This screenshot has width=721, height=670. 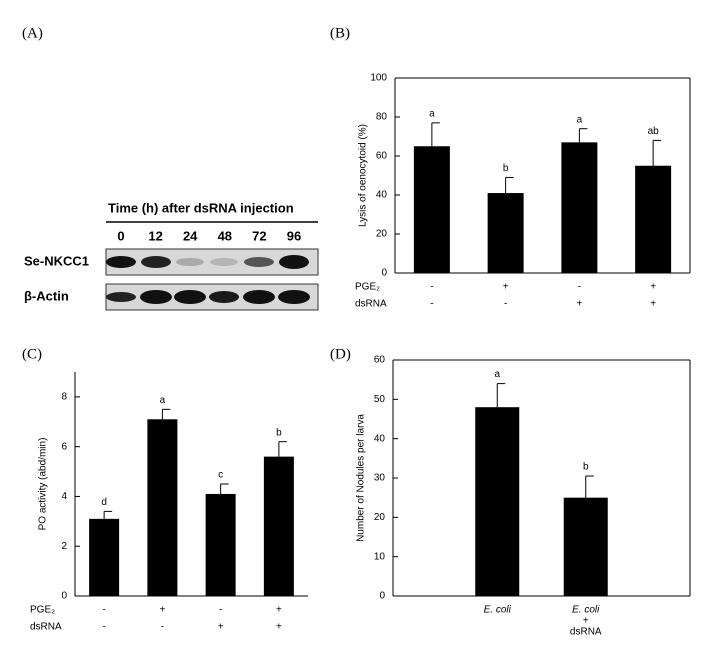 What do you see at coordinates (380, 478) in the screenshot?
I see `y-tick-label: 30` at bounding box center [380, 478].